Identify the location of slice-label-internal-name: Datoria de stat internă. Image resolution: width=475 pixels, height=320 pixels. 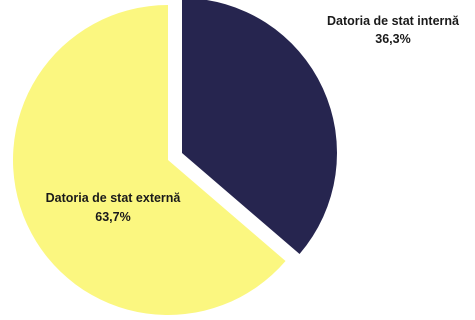
(393, 21).